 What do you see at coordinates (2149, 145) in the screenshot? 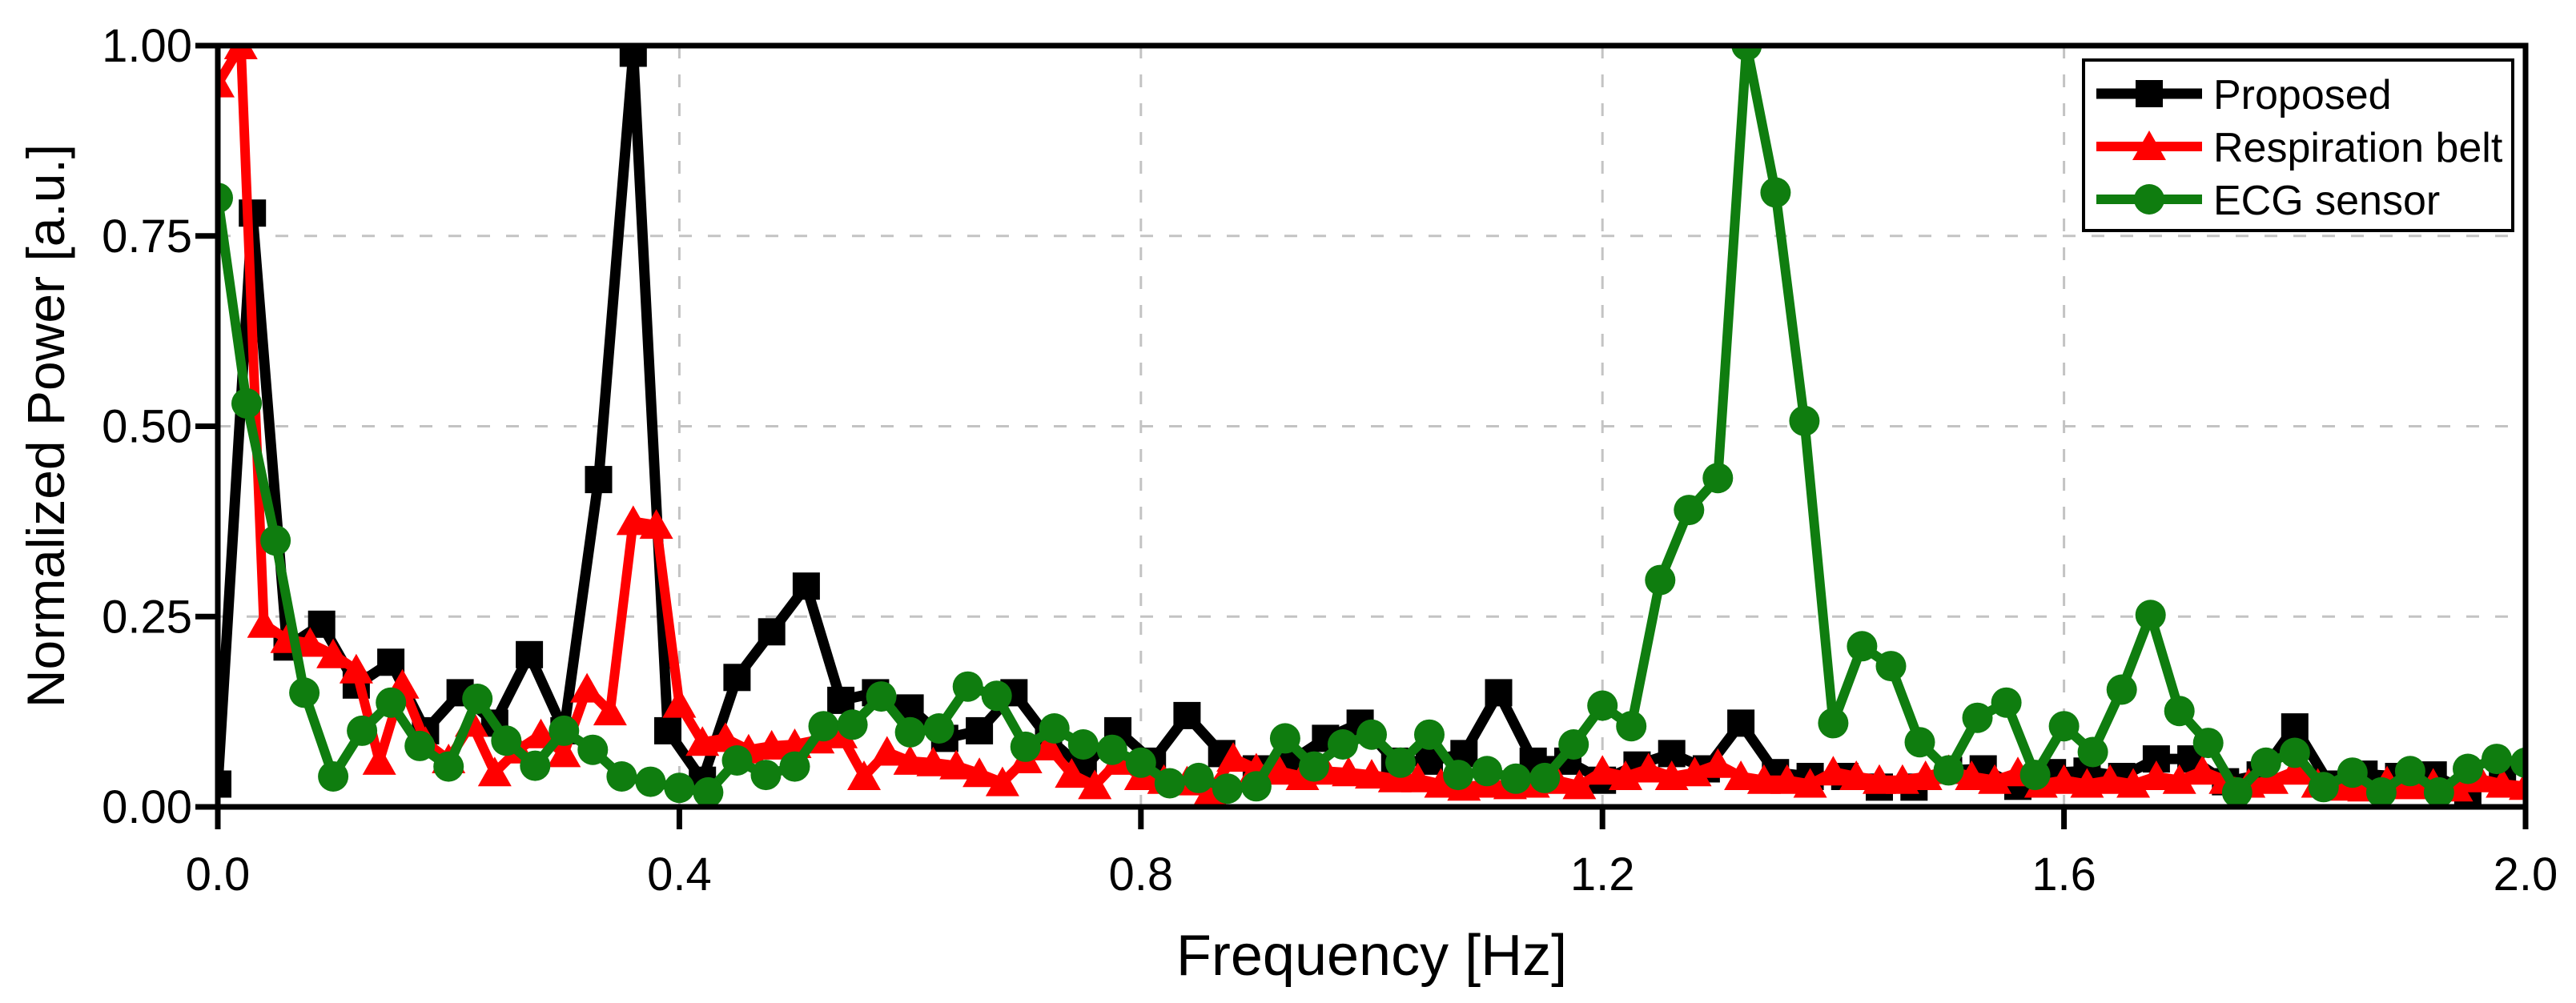
I see `legend-triangle-marker` at bounding box center [2149, 145].